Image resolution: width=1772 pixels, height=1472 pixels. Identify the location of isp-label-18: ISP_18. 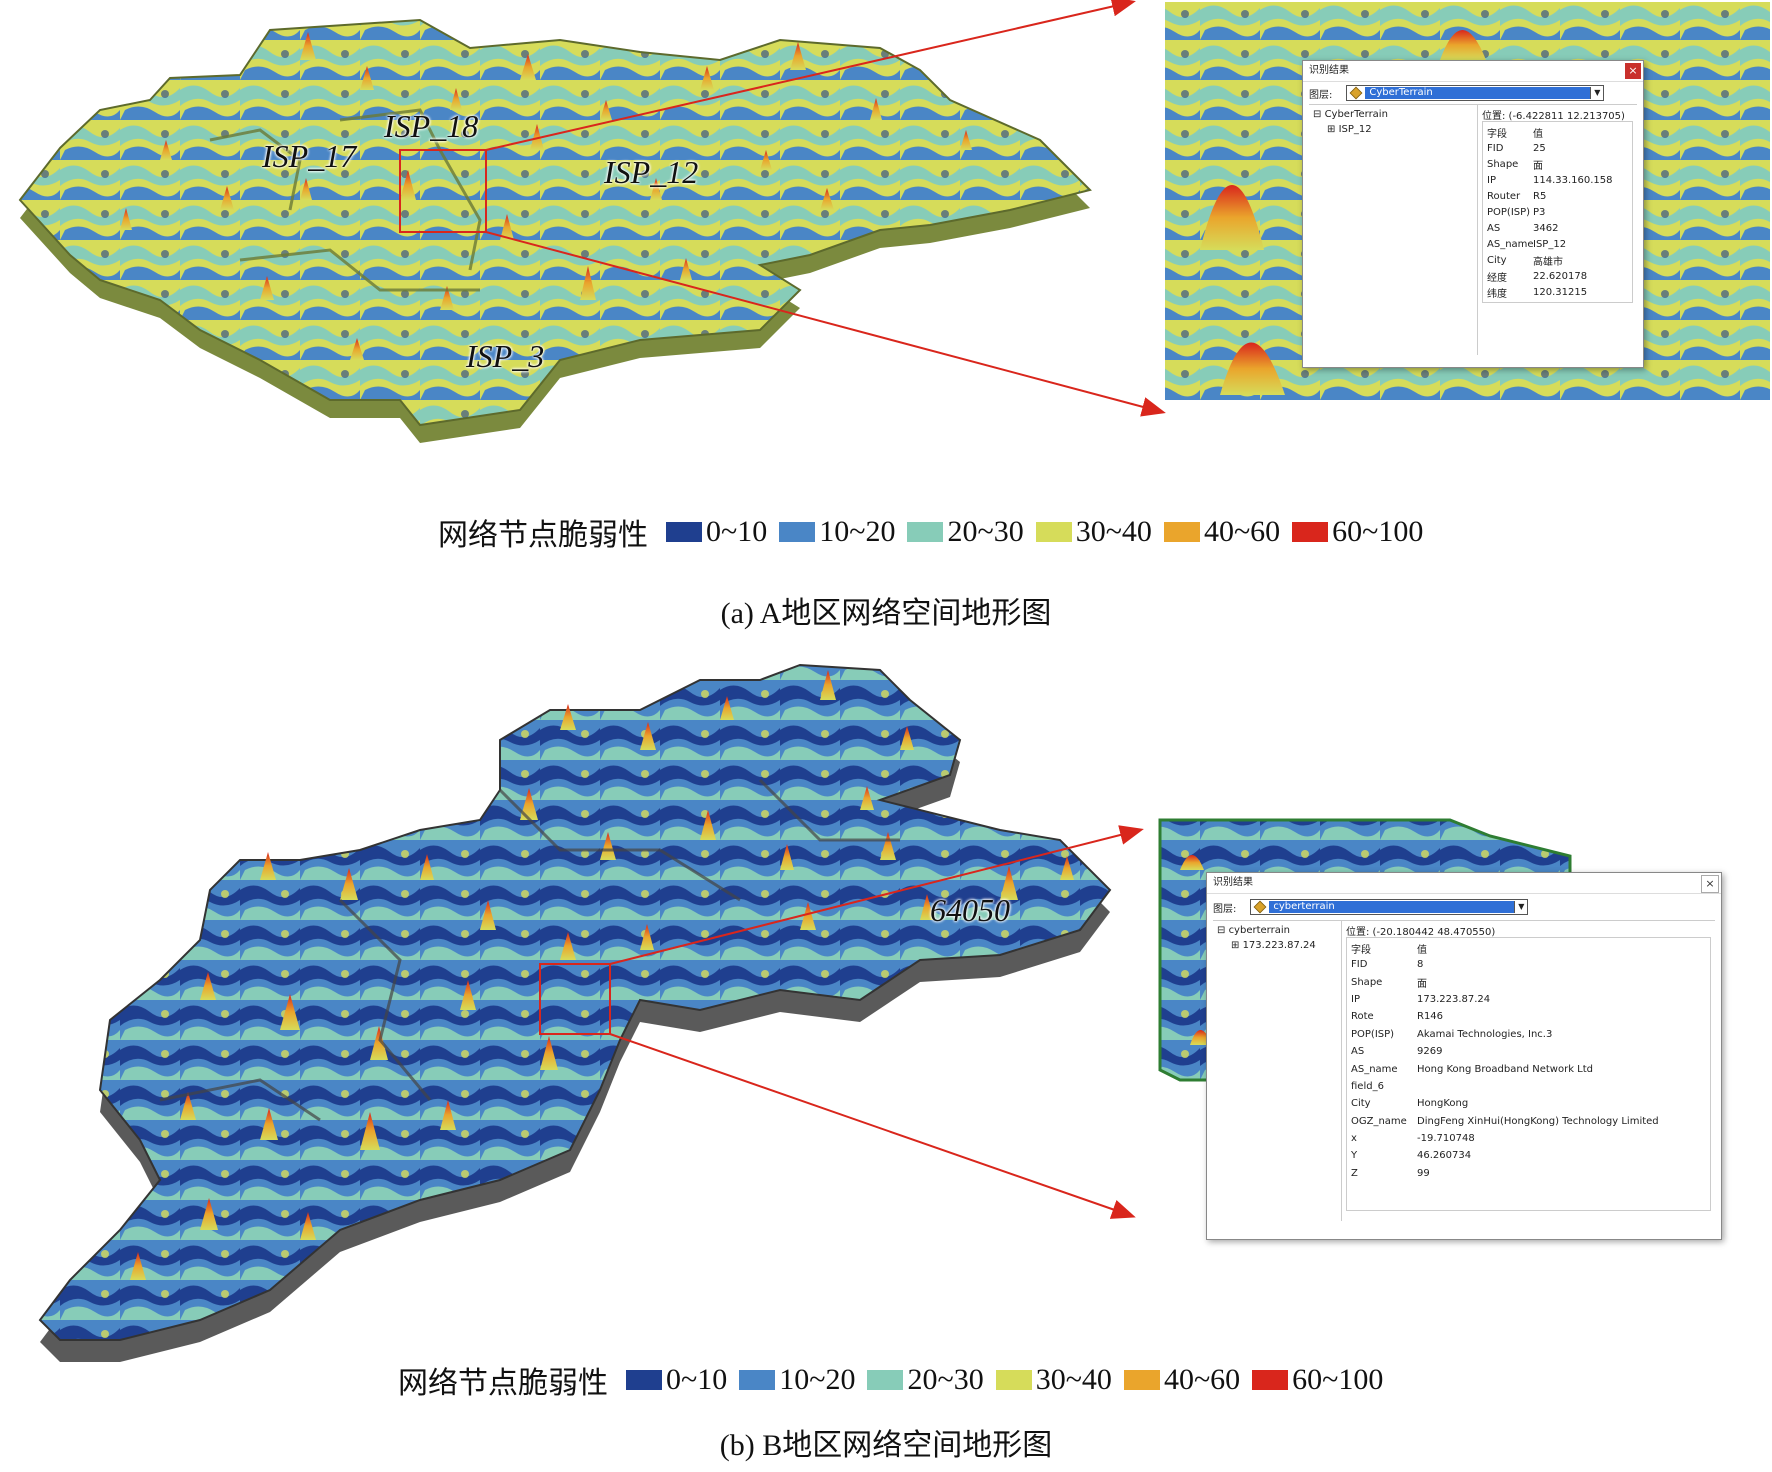
(431, 126).